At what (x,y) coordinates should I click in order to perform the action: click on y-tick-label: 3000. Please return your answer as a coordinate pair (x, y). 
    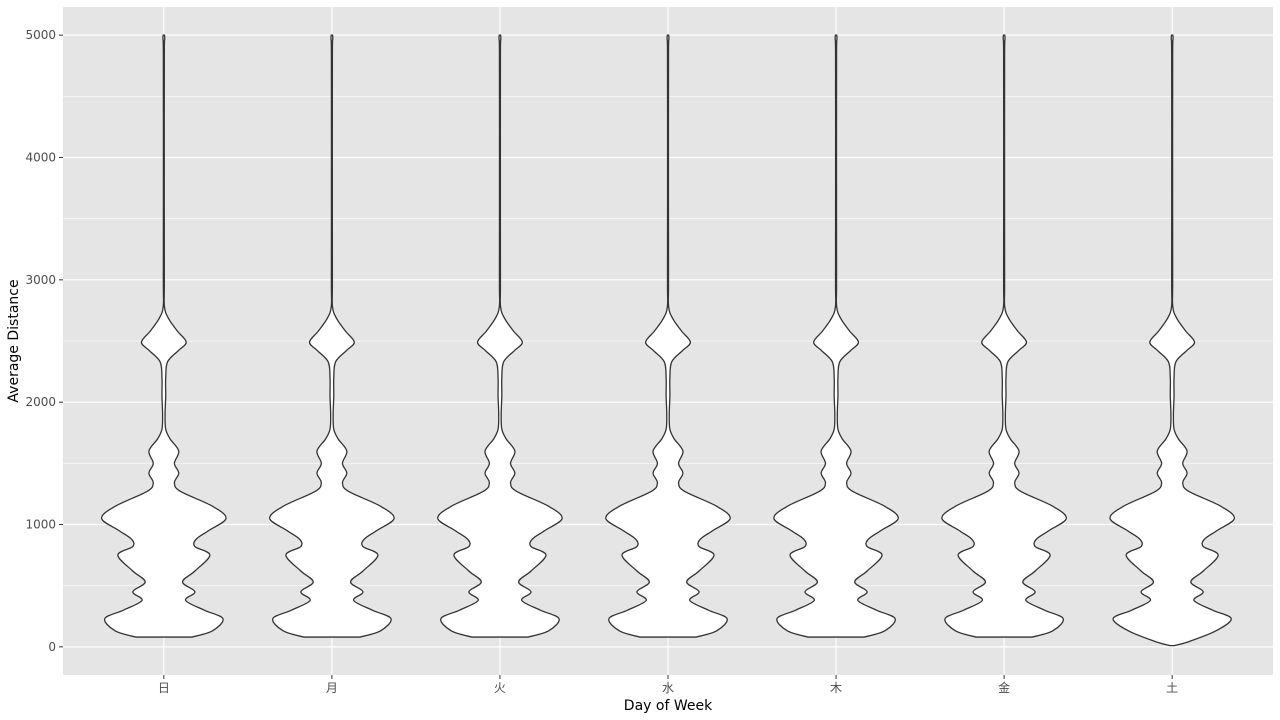
    Looking at the image, I should click on (40, 280).